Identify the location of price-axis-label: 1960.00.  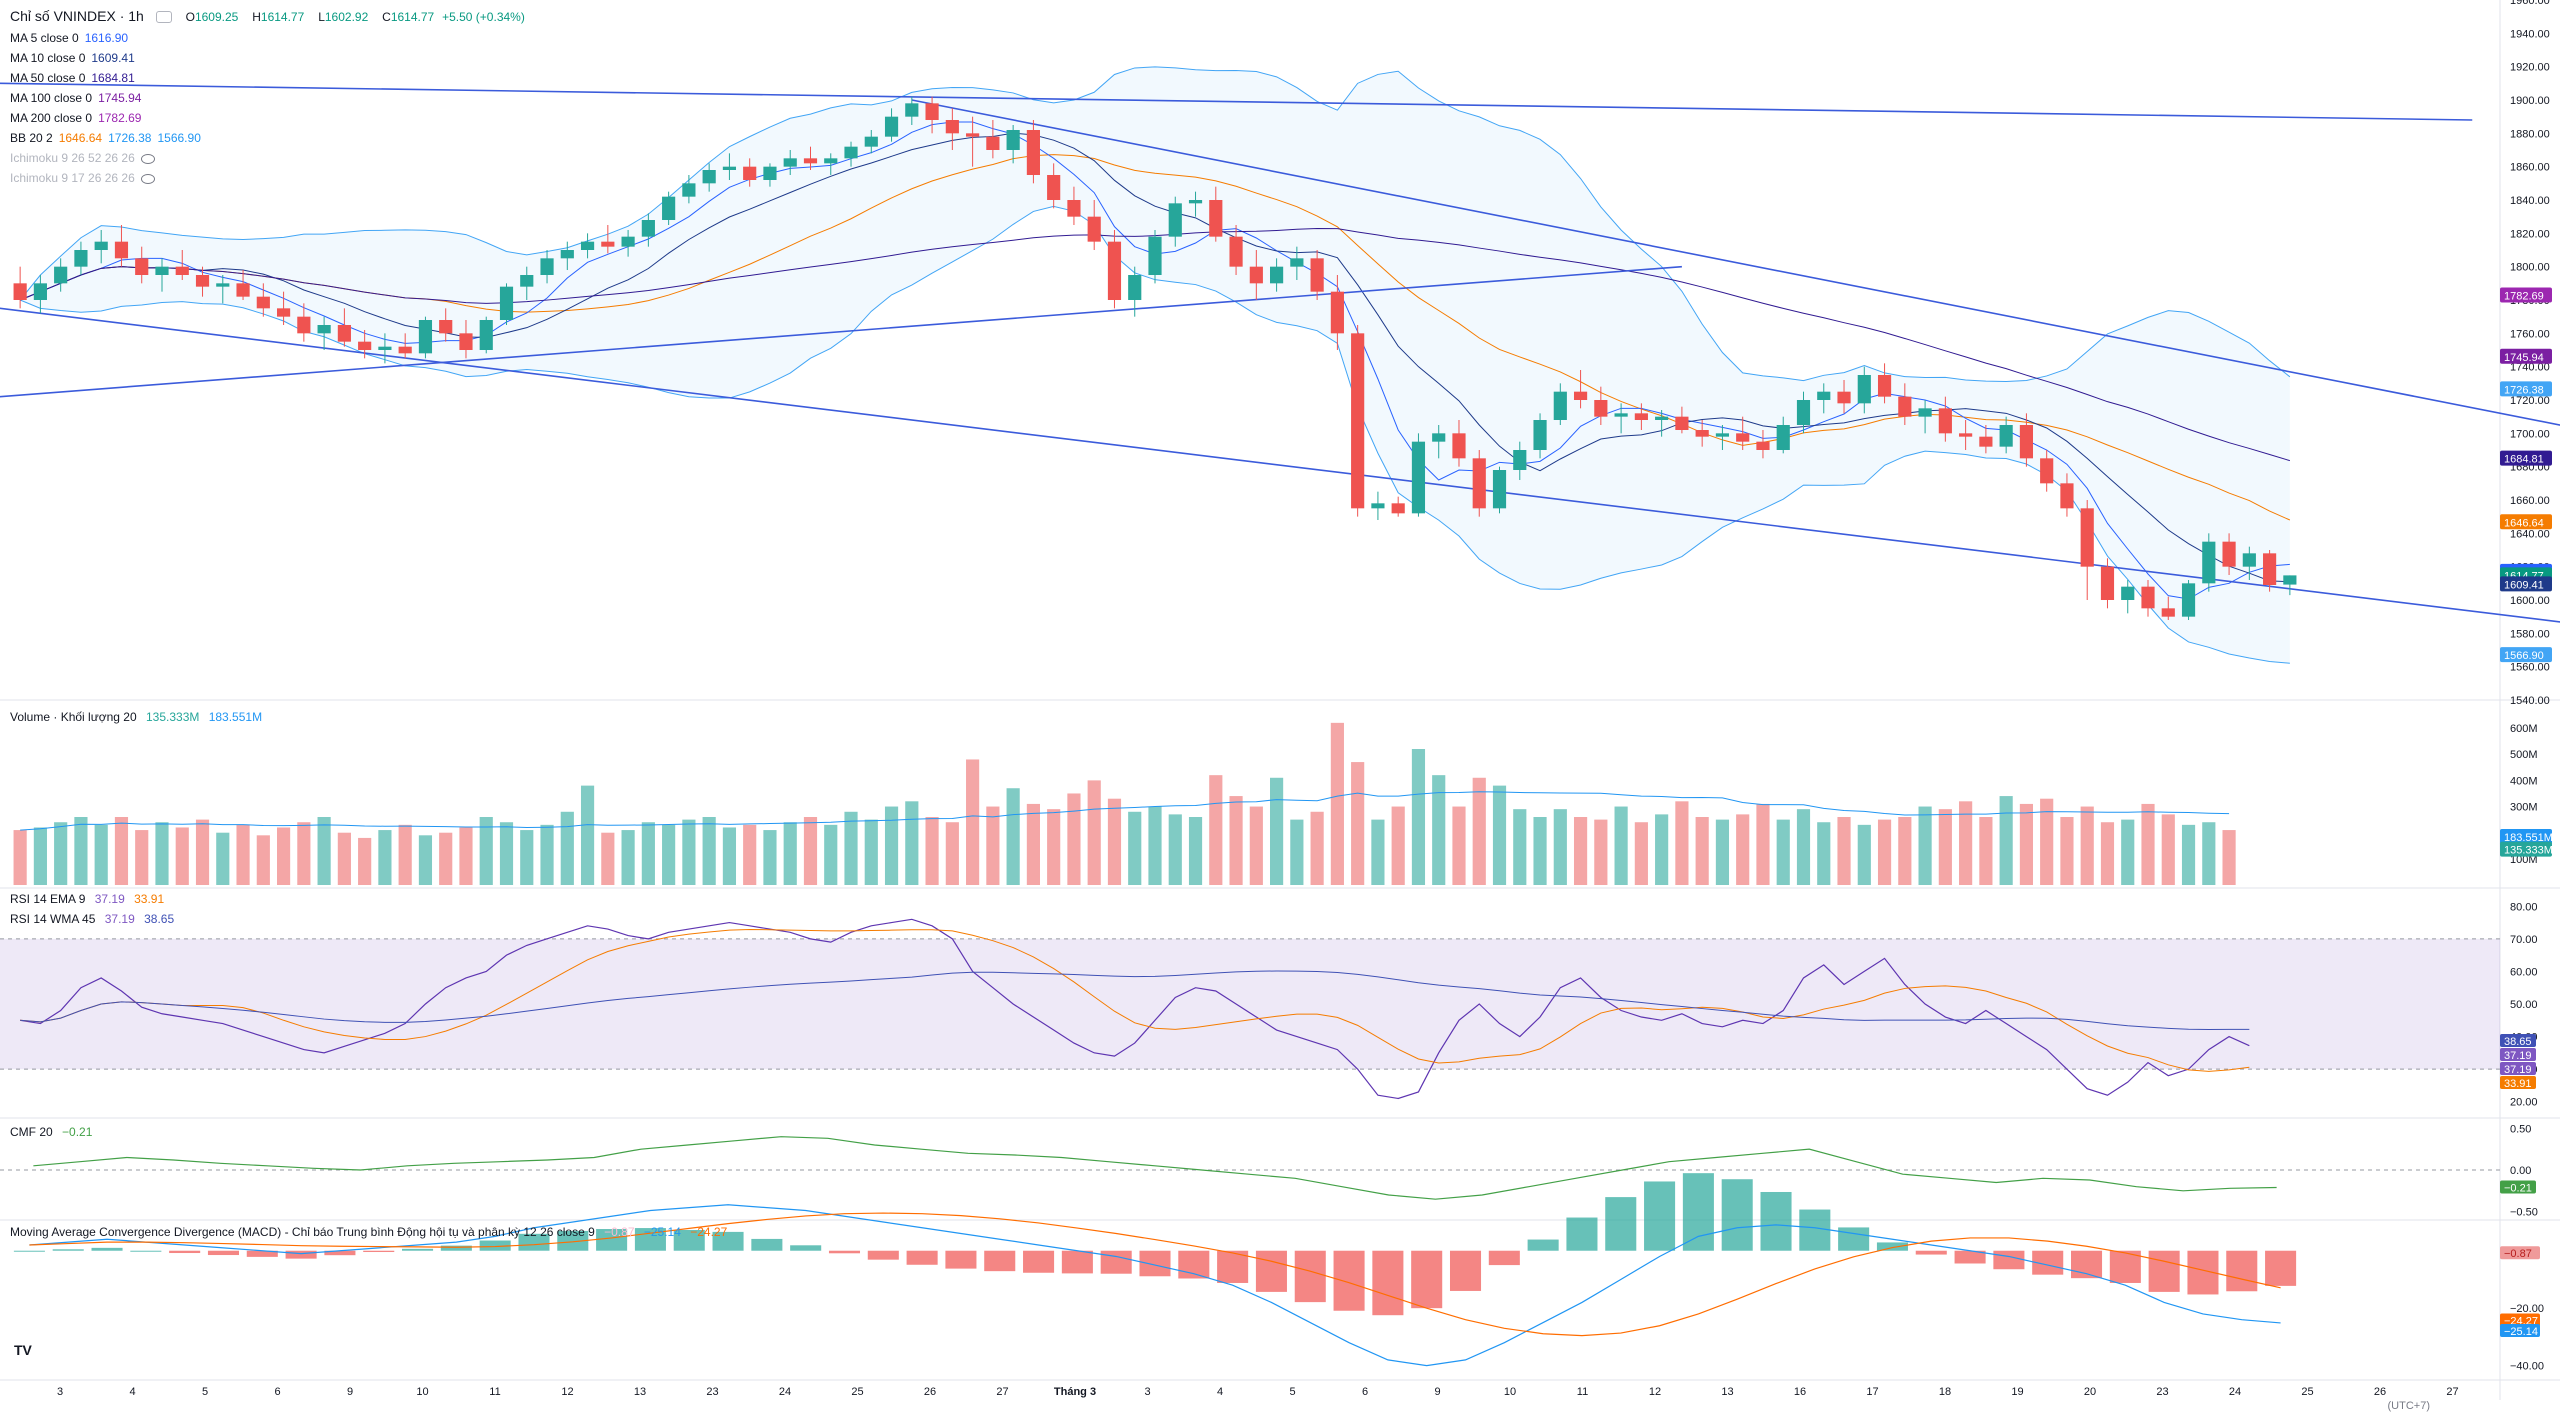
(2530, 3).